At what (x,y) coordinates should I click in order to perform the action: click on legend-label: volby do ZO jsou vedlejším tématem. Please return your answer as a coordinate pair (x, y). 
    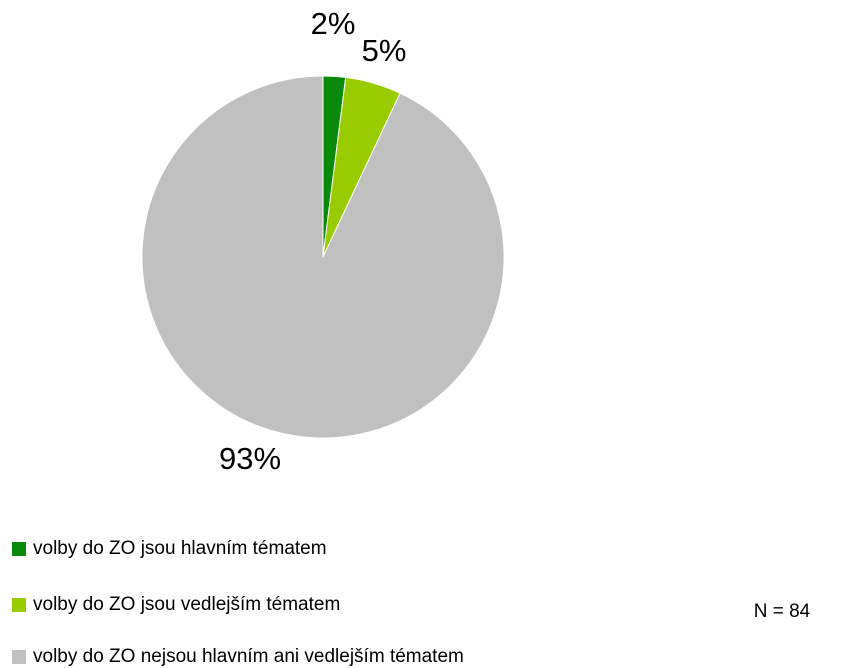
    Looking at the image, I should click on (186, 604).